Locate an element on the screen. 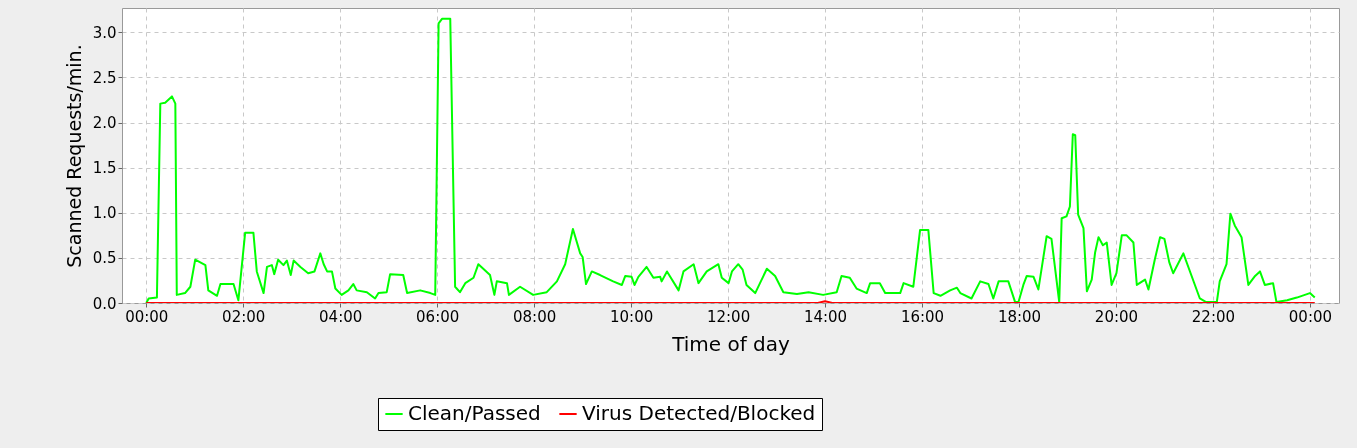  x-axis-title: Time of day is located at coordinates (731, 343).